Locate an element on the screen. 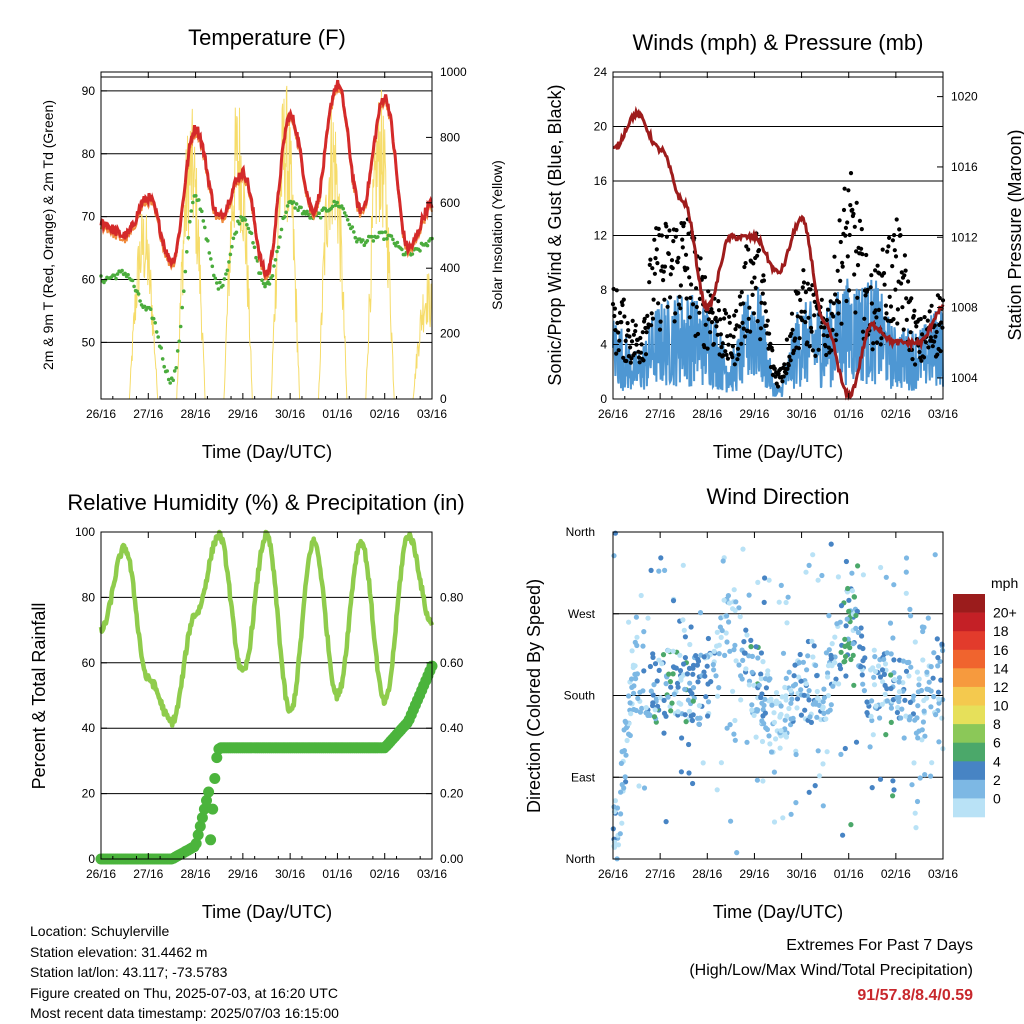  solar-insolation-series is located at coordinates (280, 242).